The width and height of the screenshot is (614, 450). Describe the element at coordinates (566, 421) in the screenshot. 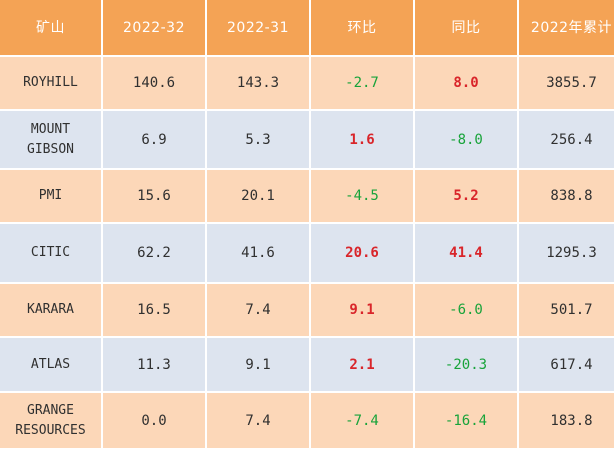

I see `ytd-total-value: 183.8` at that location.